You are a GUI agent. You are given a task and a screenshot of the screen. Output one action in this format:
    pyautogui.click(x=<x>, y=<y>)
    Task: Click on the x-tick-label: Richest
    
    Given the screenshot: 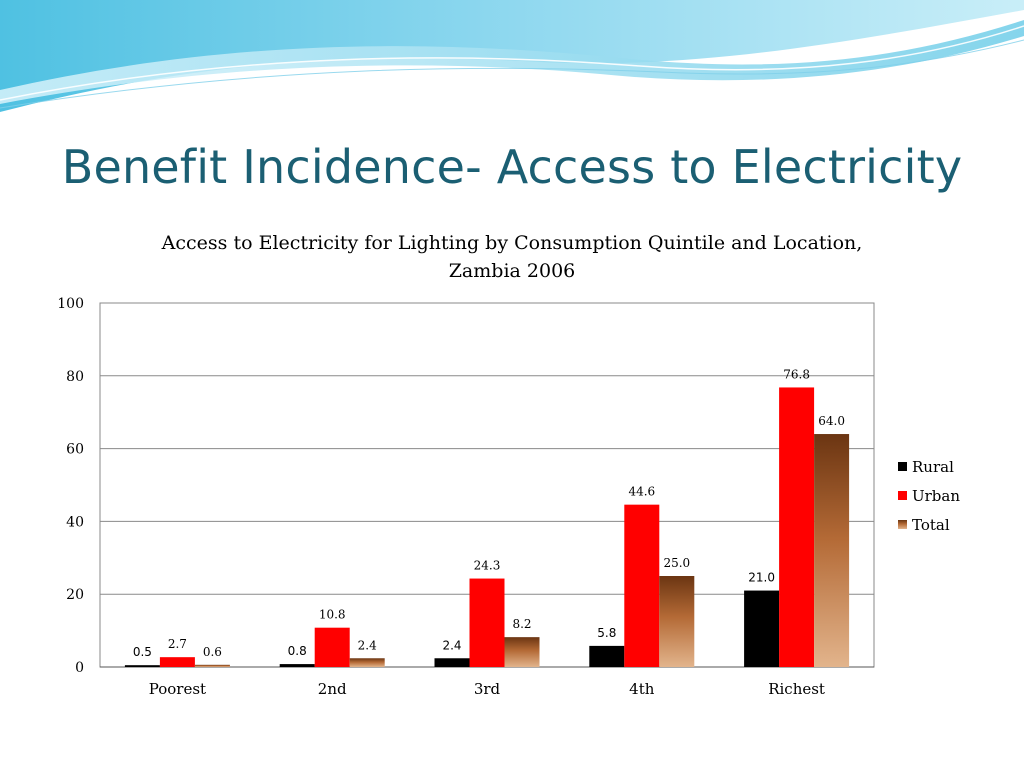 What is the action you would take?
    pyautogui.click(x=796, y=689)
    